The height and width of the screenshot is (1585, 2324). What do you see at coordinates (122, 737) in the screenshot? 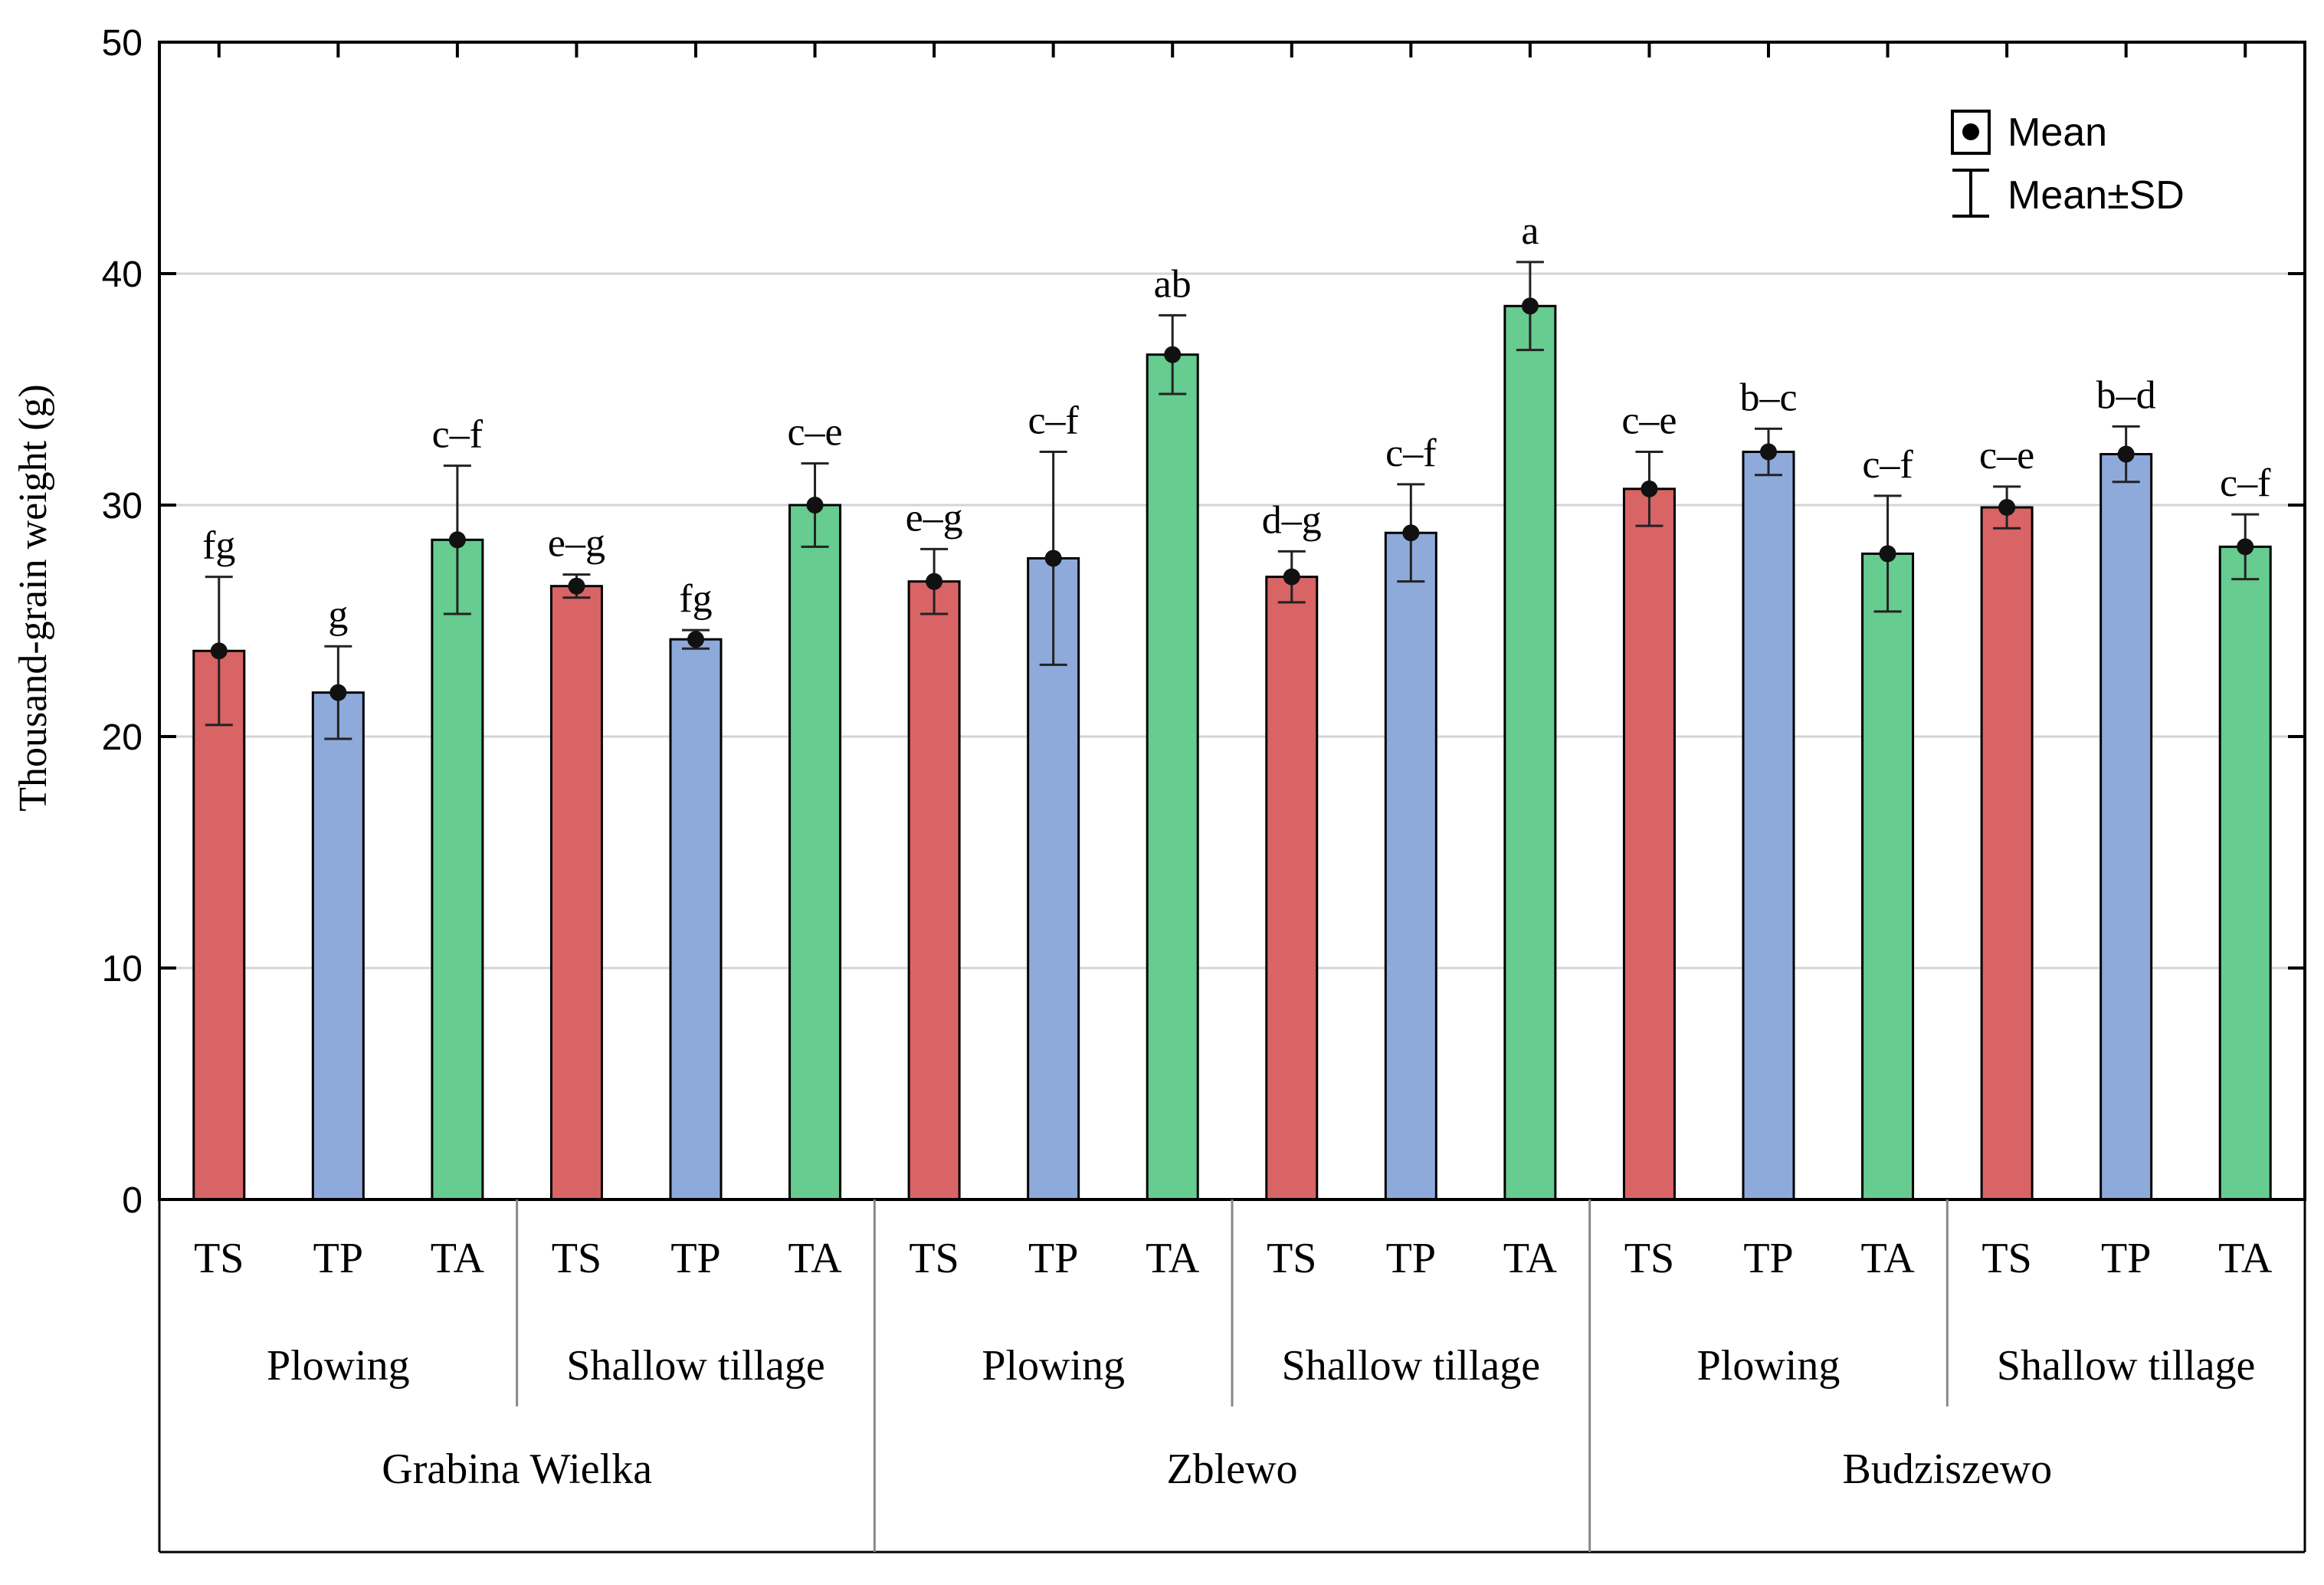
I see `y-tick-label: 20` at bounding box center [122, 737].